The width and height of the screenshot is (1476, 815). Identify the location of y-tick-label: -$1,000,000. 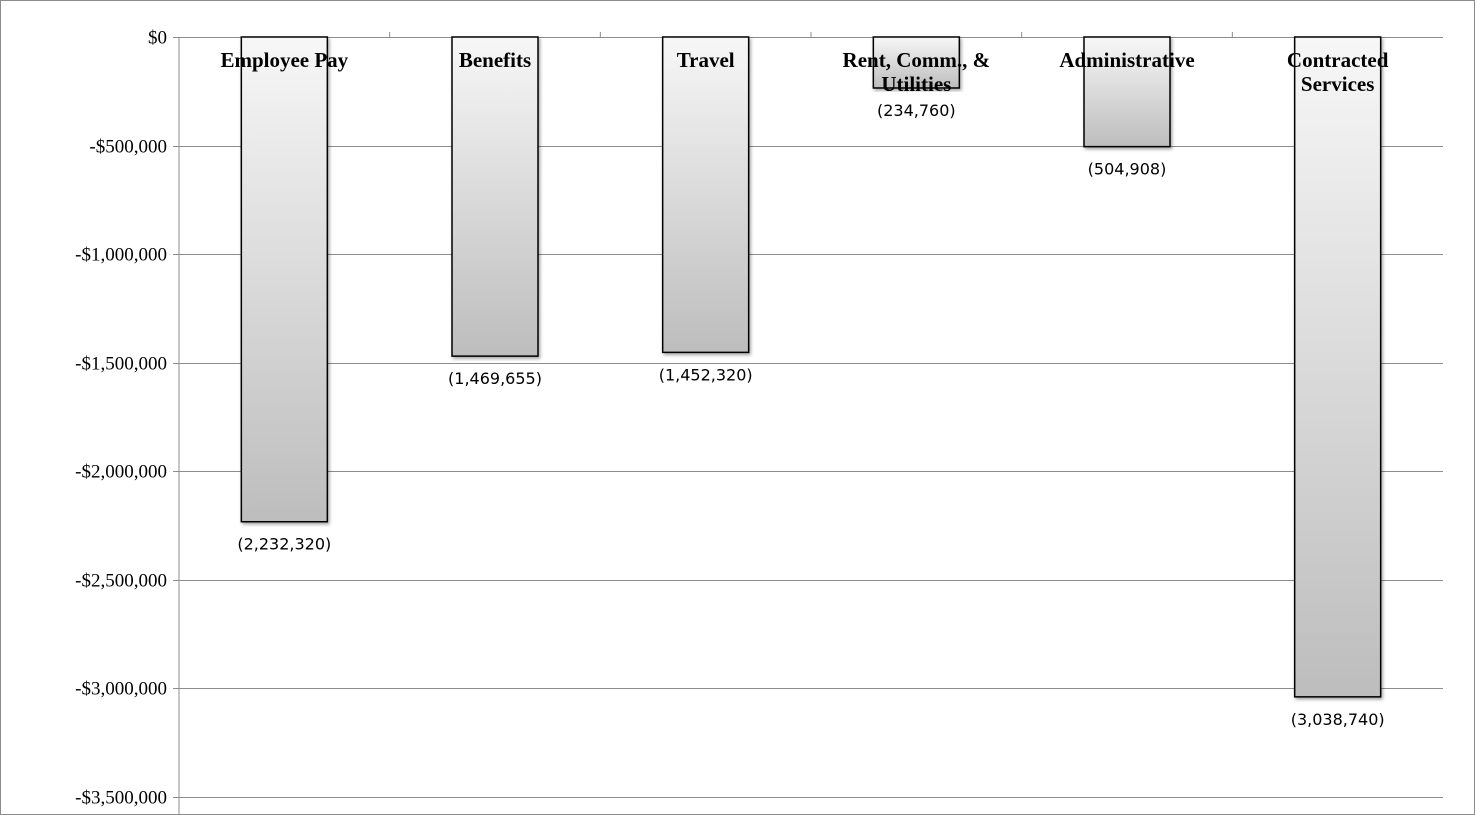
(121, 255).